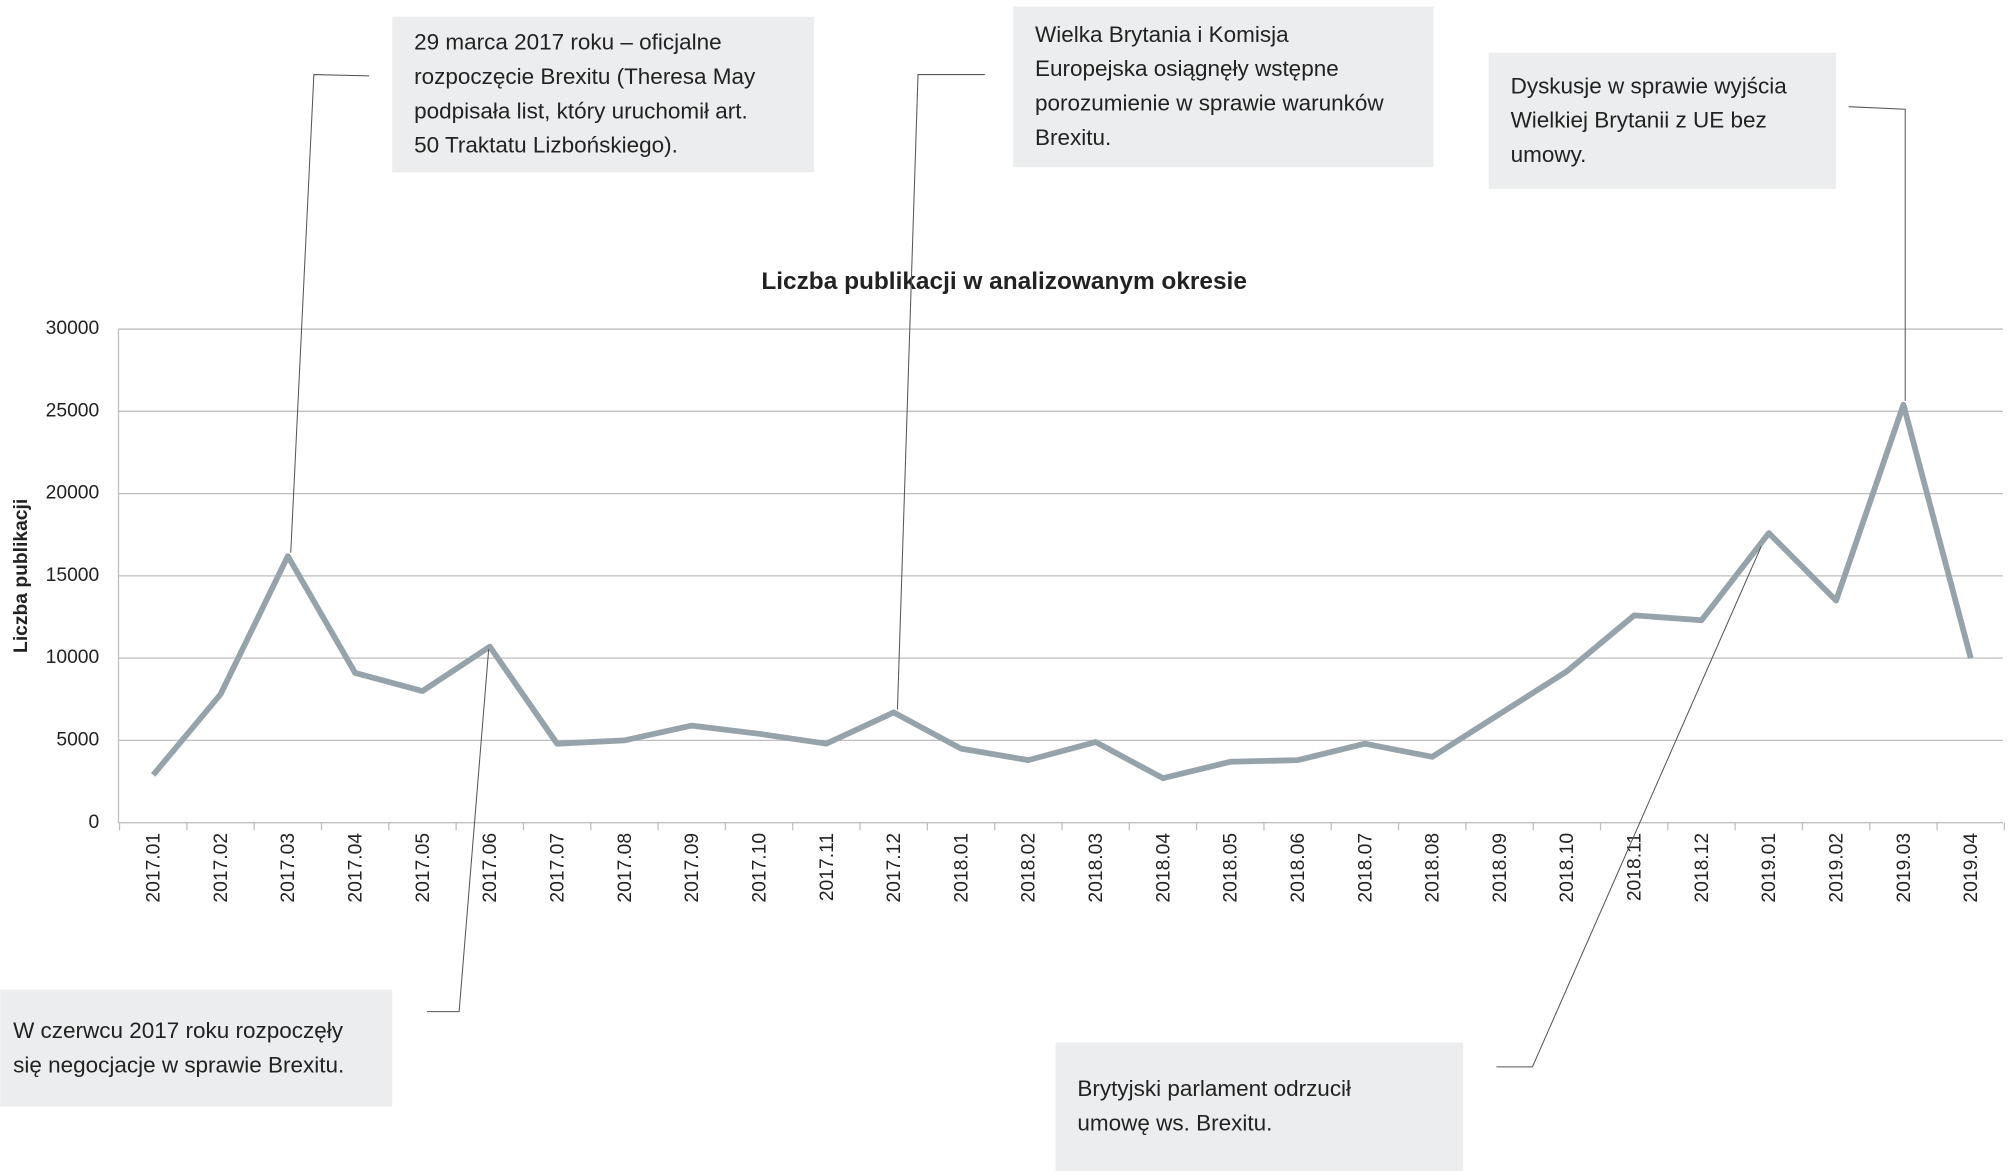  Describe the element at coordinates (1163, 868) in the screenshot. I see `x-tick-label: 2018.04` at that location.